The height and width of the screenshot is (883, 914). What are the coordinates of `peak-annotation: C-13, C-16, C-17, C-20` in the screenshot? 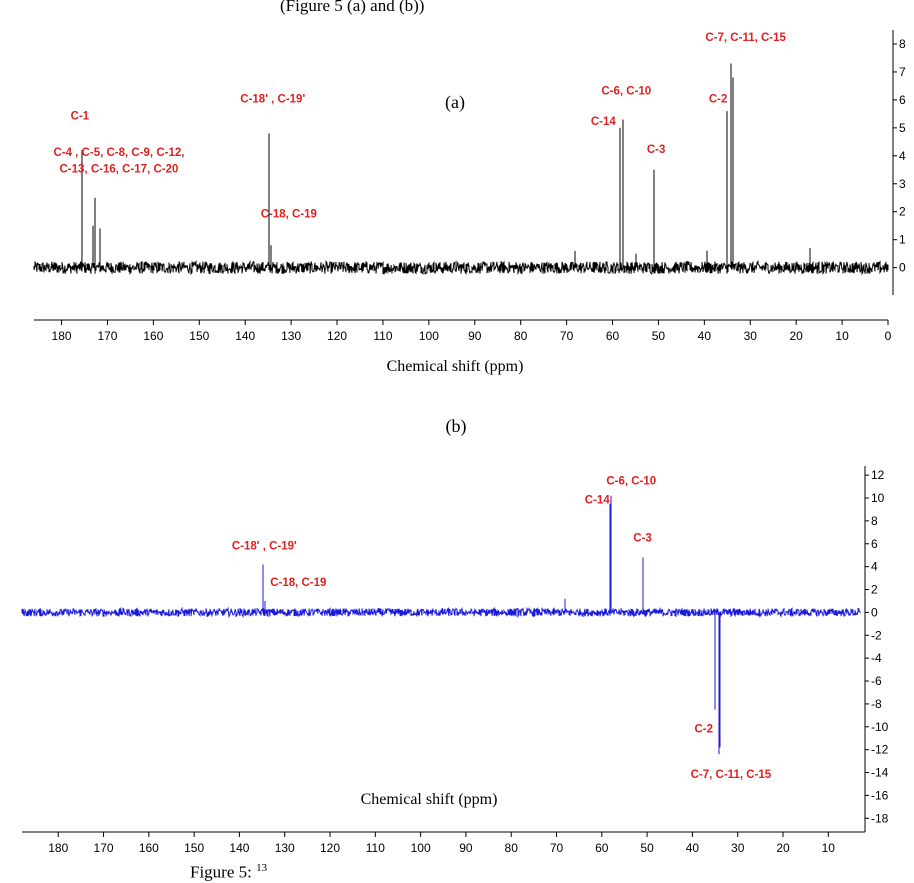 It's located at (119, 170).